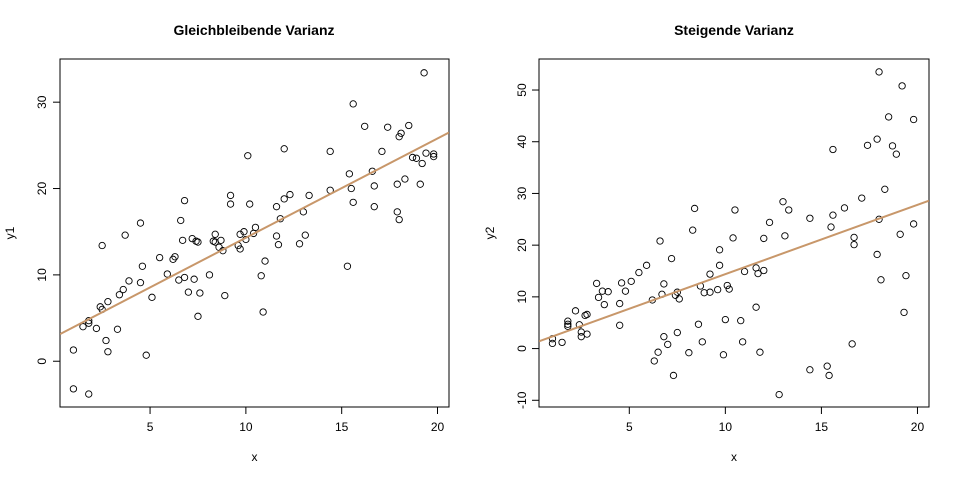 The height and width of the screenshot is (480, 960). I want to click on x-tick-label: 20, so click(918, 427).